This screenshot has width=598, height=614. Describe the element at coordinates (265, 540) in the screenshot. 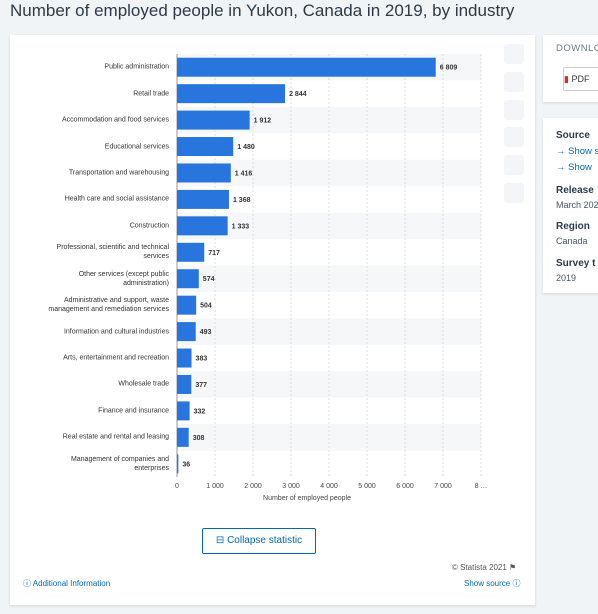

I see `collapse-label: Collapse statistic` at that location.